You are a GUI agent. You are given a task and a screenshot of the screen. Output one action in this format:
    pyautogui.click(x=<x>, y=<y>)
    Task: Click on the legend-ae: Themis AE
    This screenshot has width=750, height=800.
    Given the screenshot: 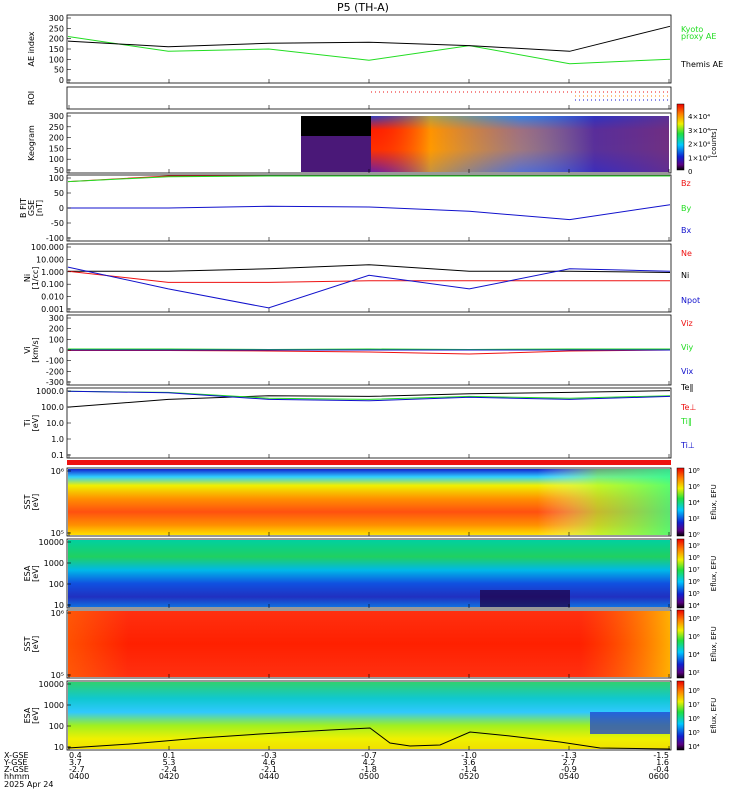 What is the action you would take?
    pyautogui.click(x=701, y=64)
    